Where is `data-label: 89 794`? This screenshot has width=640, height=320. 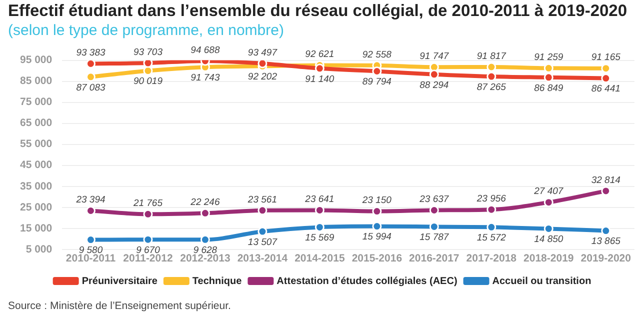
data-label: 89 794 is located at coordinates (377, 82).